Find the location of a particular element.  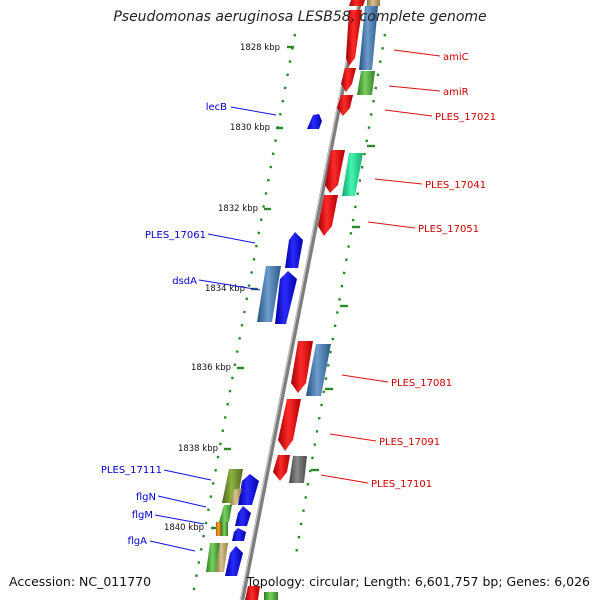

feature-tan-flgA is located at coordinates (222, 557).